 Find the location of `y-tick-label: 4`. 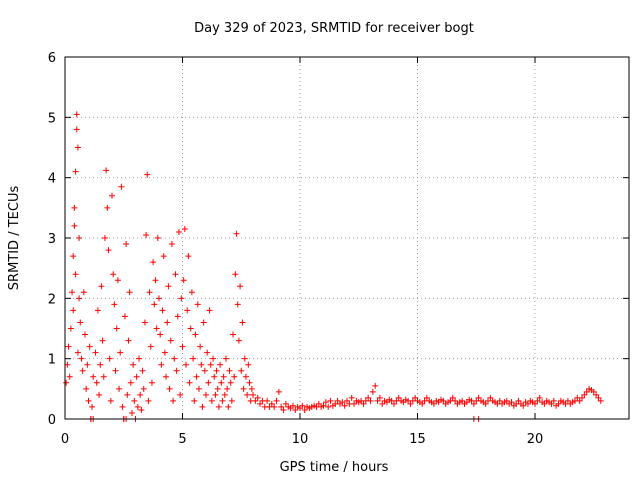

y-tick-label: 4 is located at coordinates (52, 179).